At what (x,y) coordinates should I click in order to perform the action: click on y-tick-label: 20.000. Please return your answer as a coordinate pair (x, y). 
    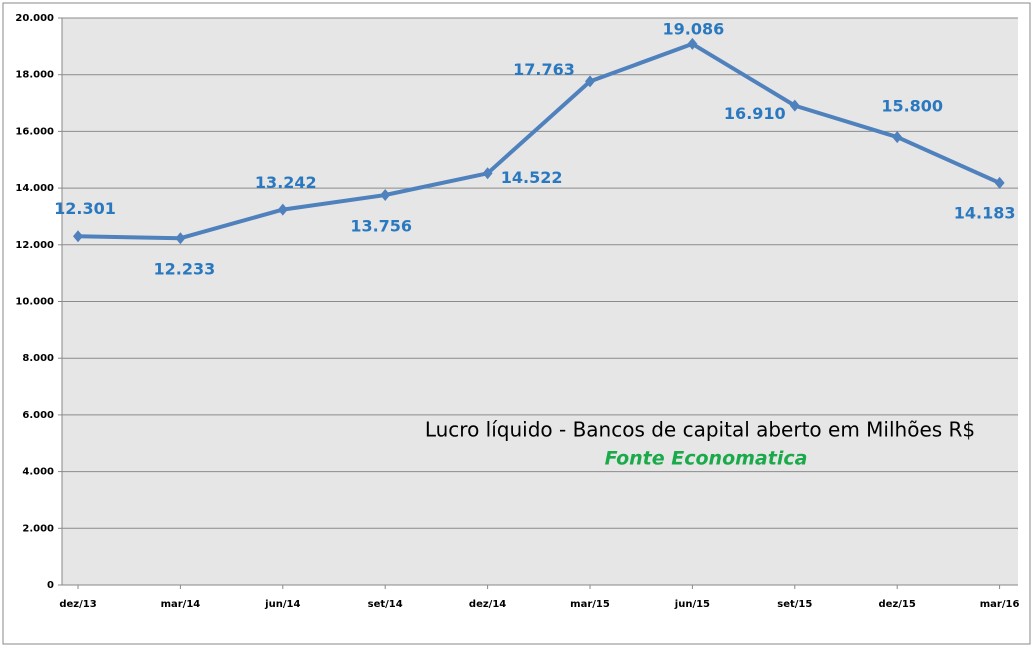
    Looking at the image, I should click on (34, 18).